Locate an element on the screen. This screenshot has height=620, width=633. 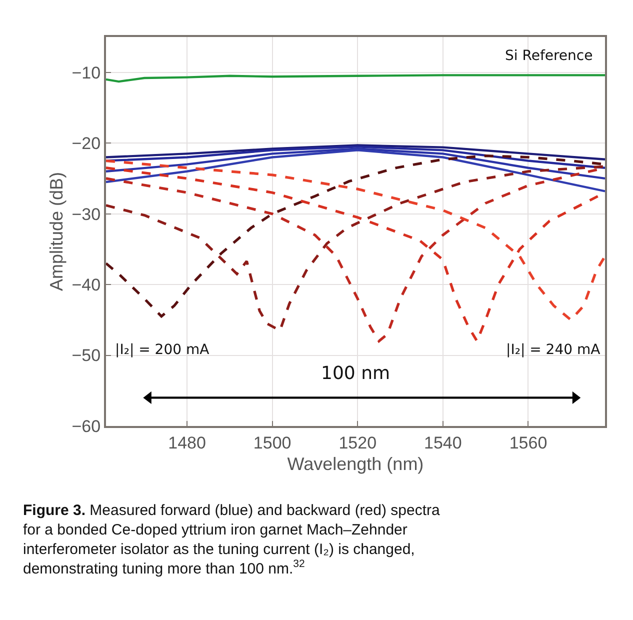
y-tick-label: −20 is located at coordinates (86, 144).